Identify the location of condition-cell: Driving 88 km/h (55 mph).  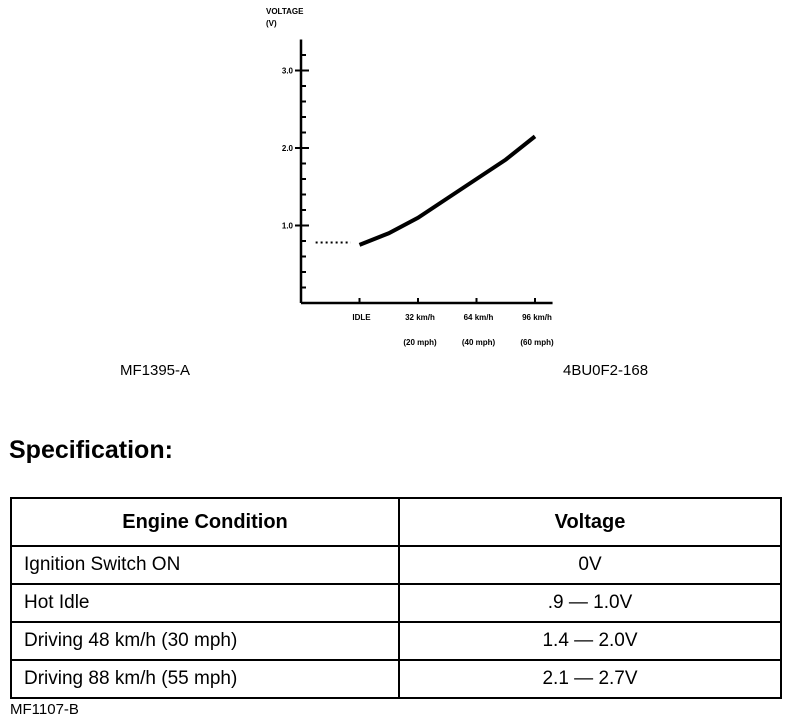
(205, 679).